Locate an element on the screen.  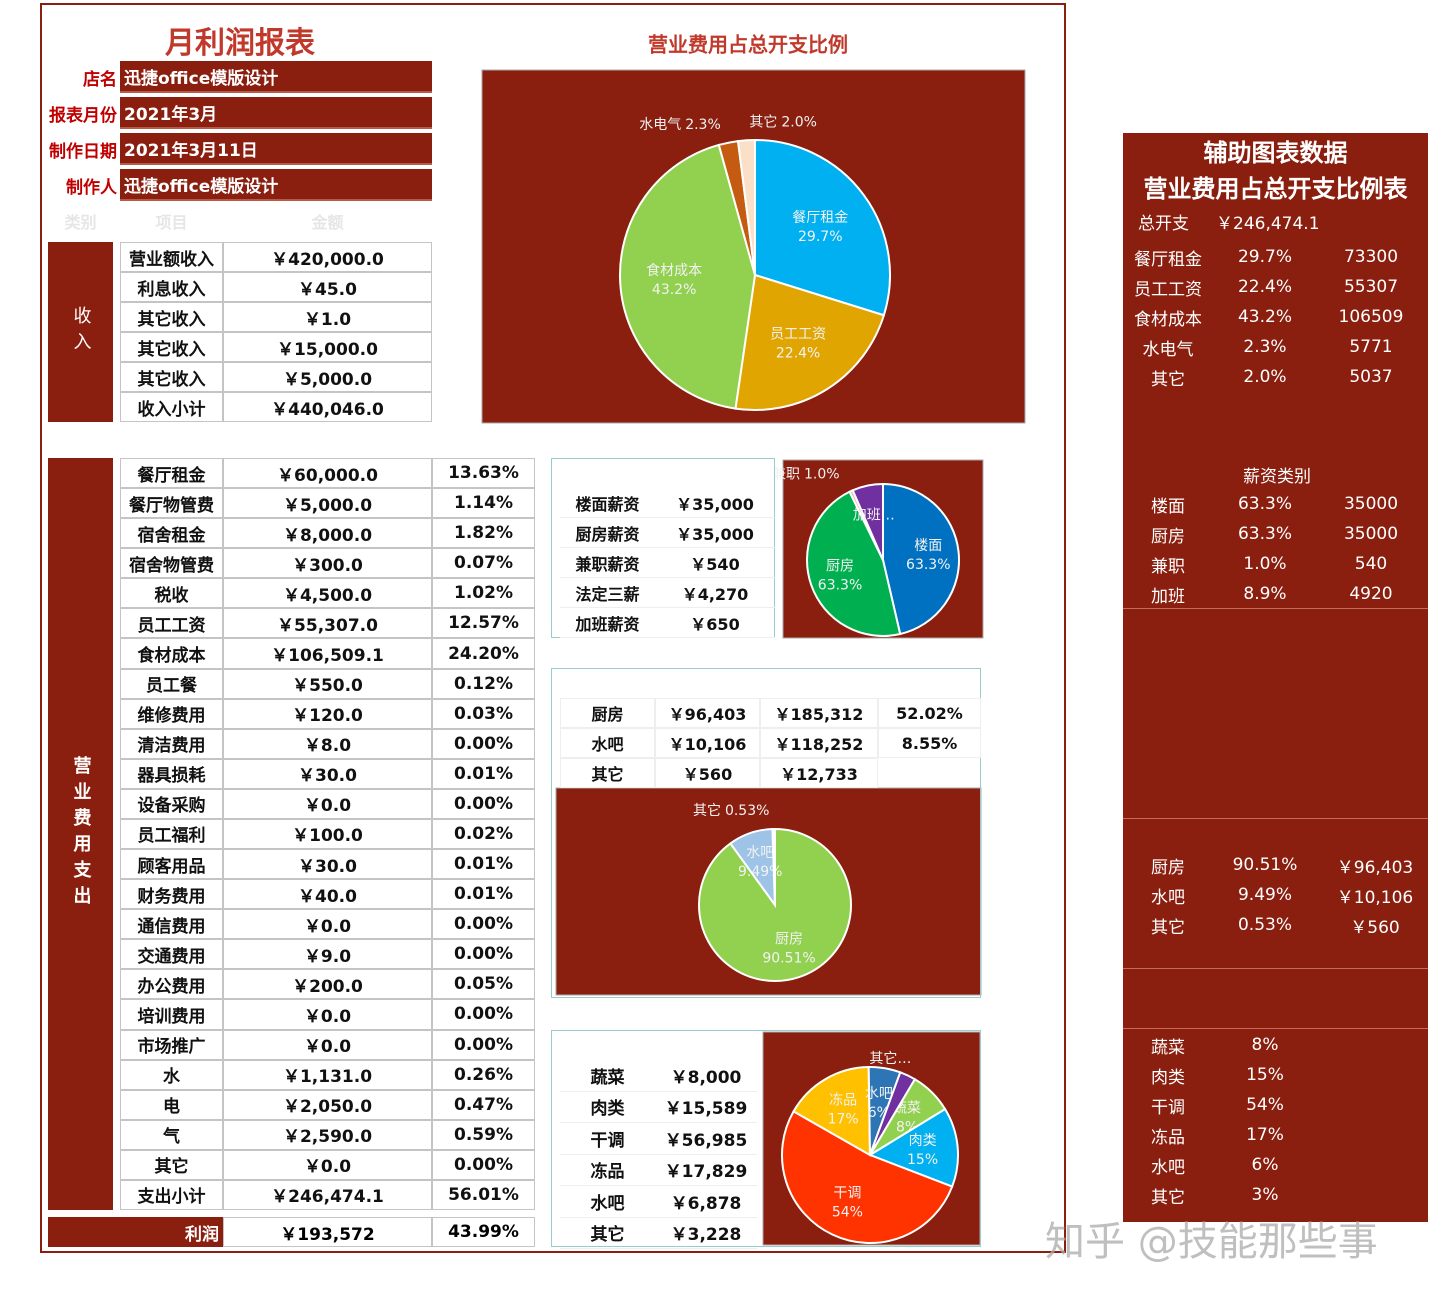
table-cell: ￥1.0 is located at coordinates (327, 317).